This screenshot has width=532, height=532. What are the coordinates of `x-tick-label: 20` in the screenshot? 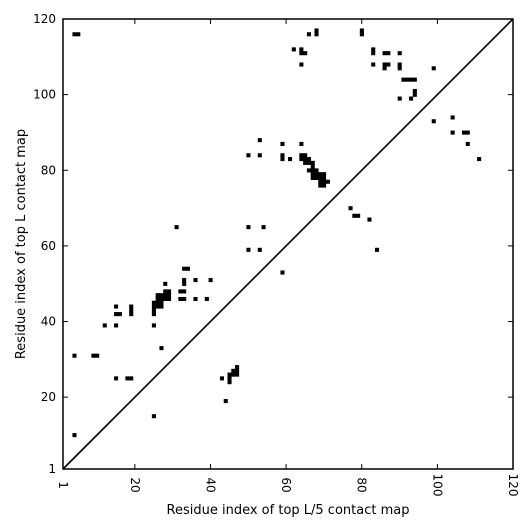 It's located at (135, 484).